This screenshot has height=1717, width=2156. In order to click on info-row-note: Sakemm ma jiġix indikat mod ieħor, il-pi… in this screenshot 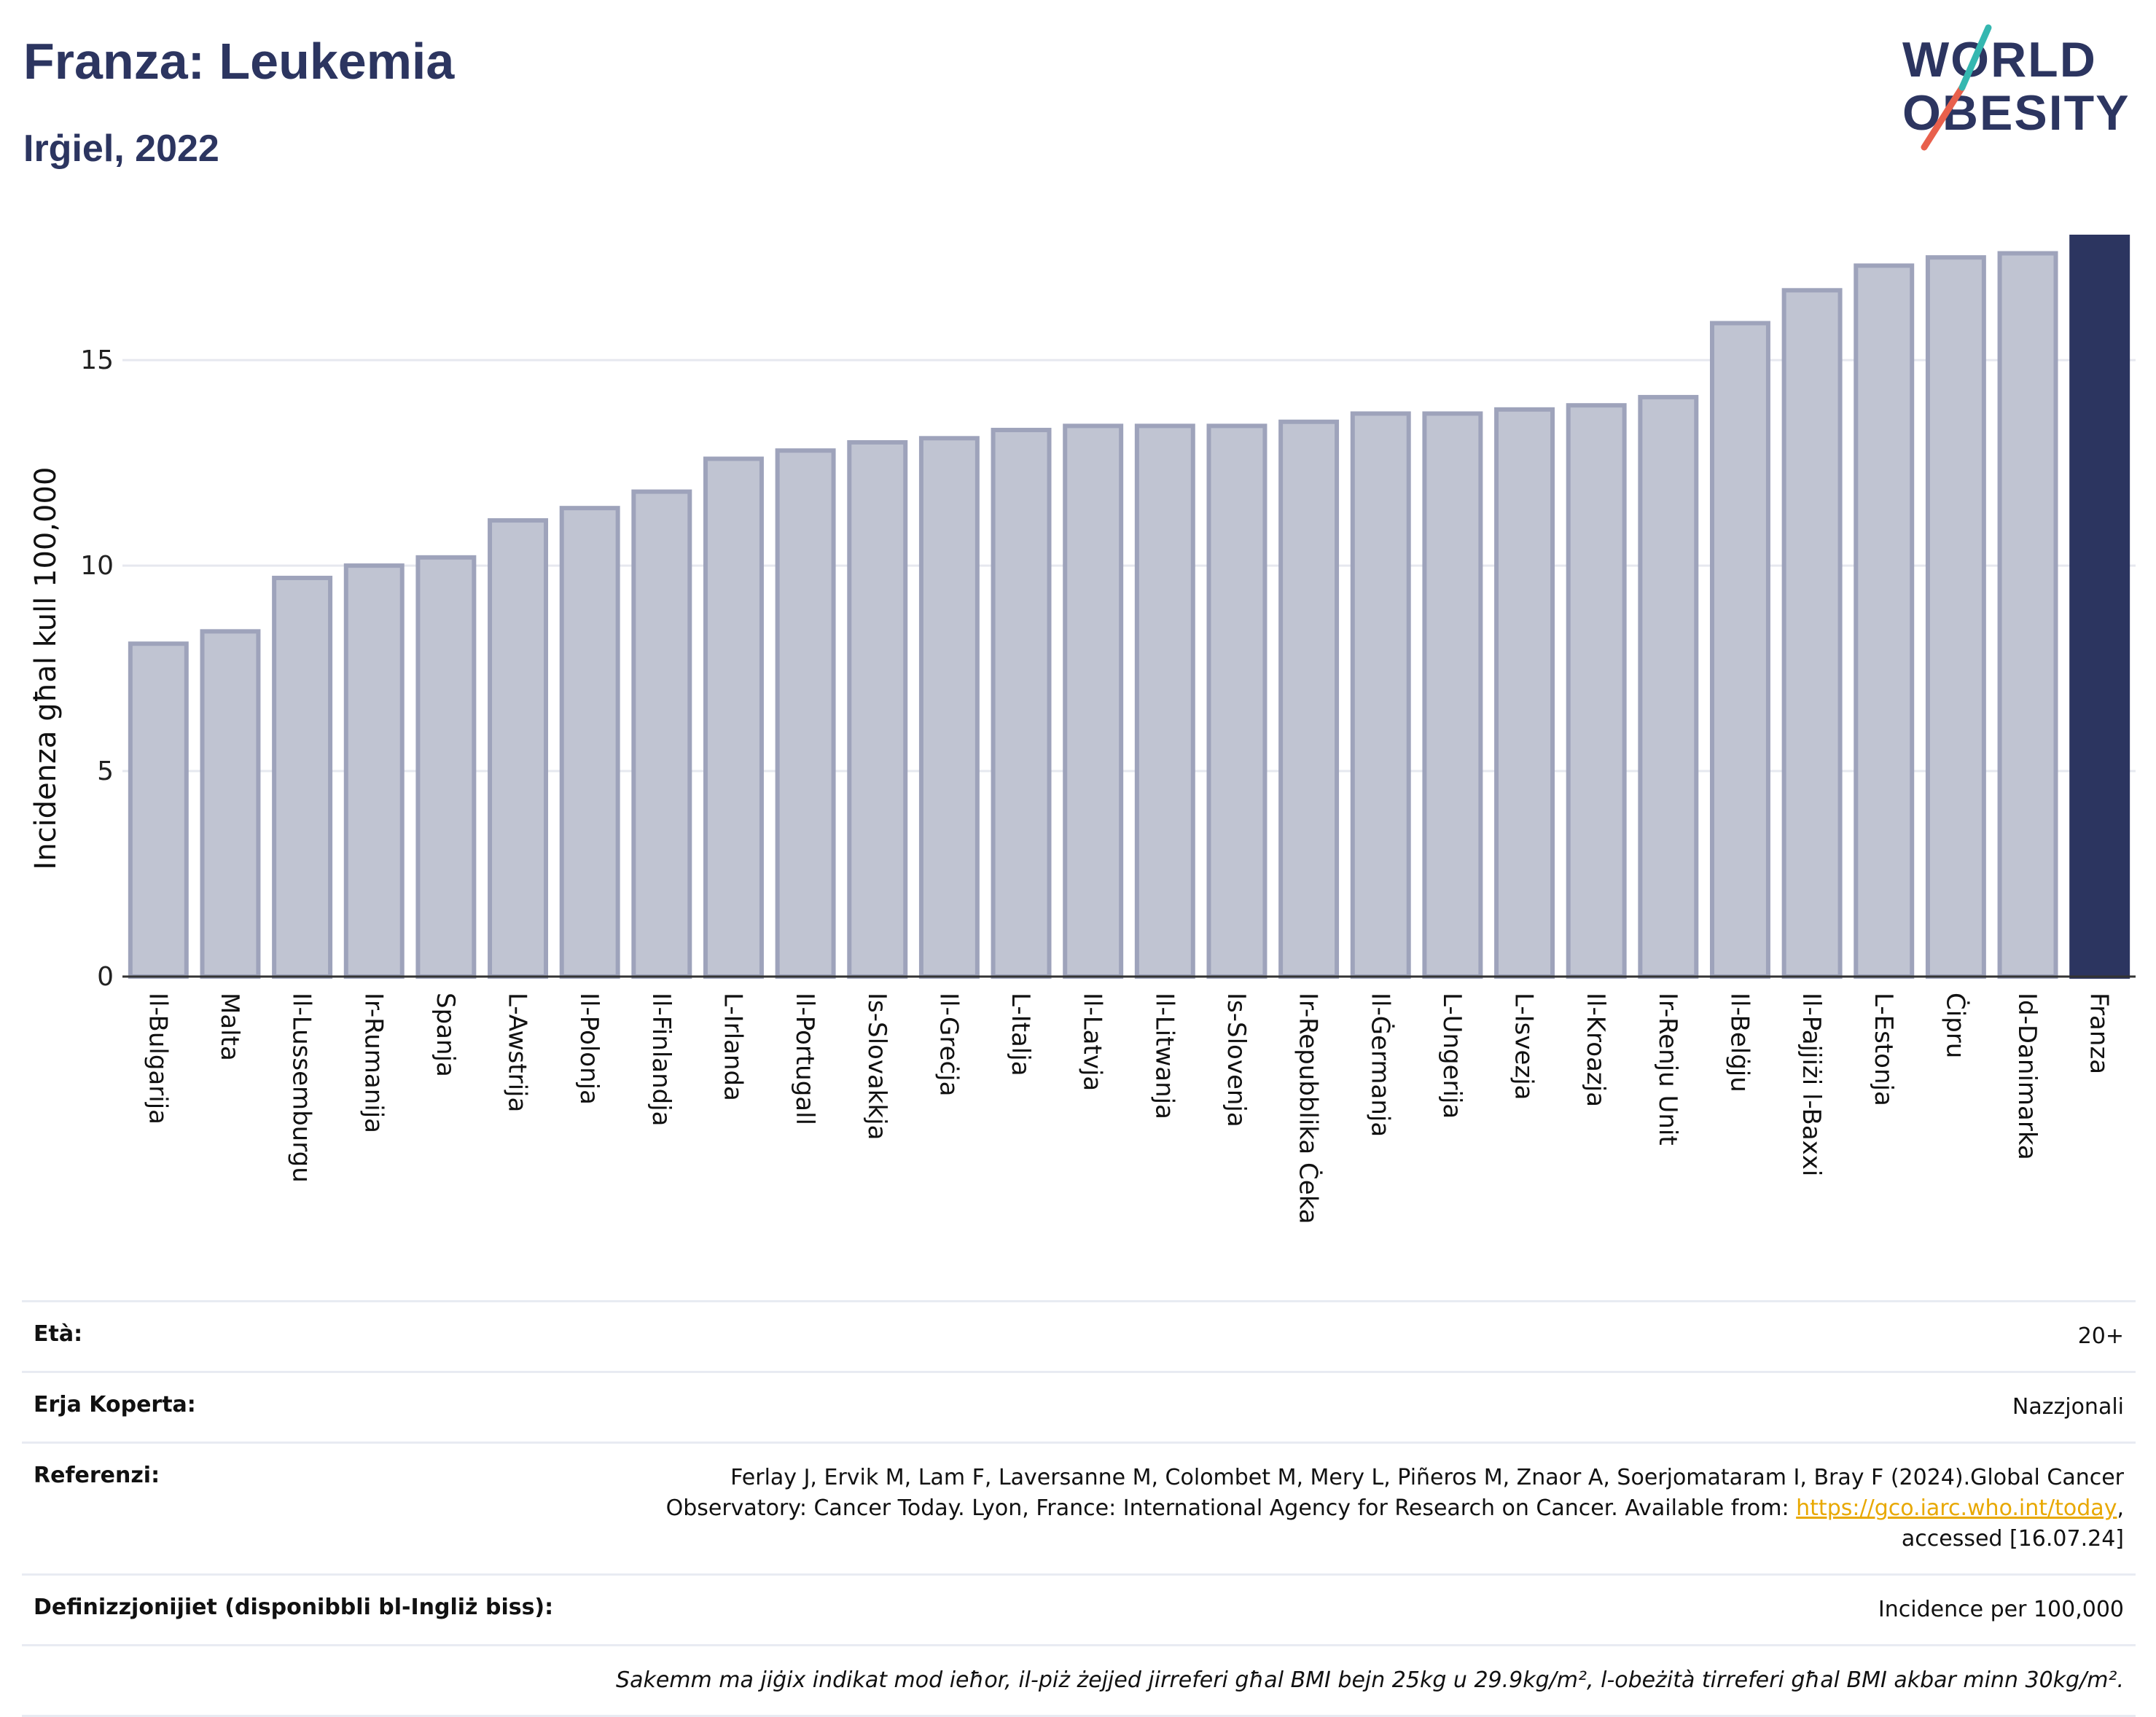, I will do `click(1079, 1679)`.